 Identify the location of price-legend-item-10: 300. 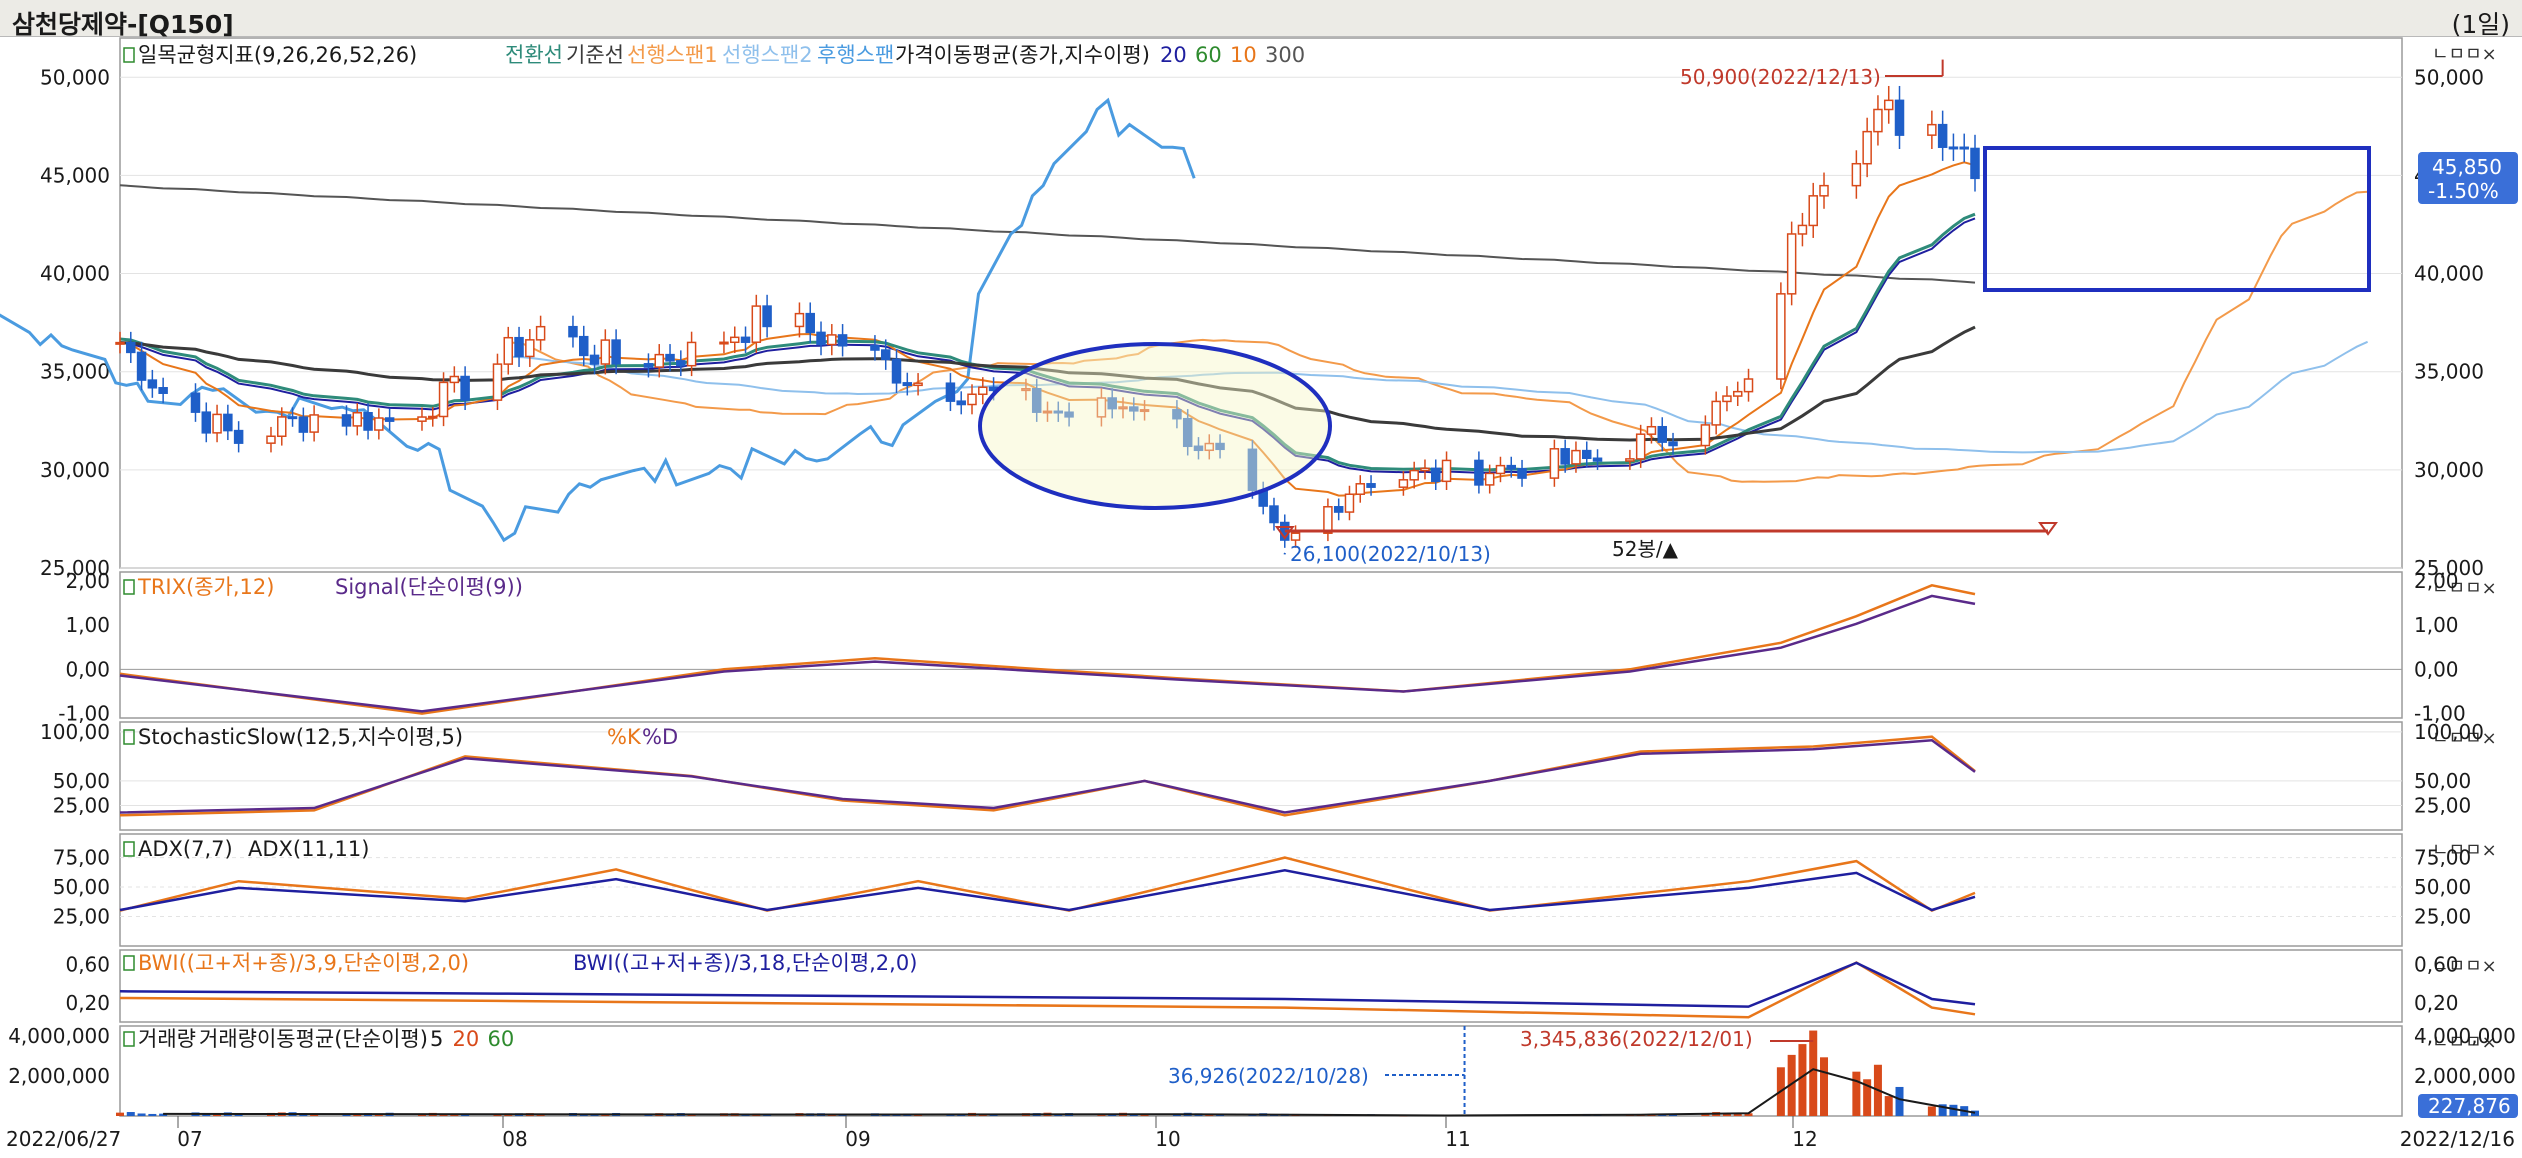
(1285, 55).